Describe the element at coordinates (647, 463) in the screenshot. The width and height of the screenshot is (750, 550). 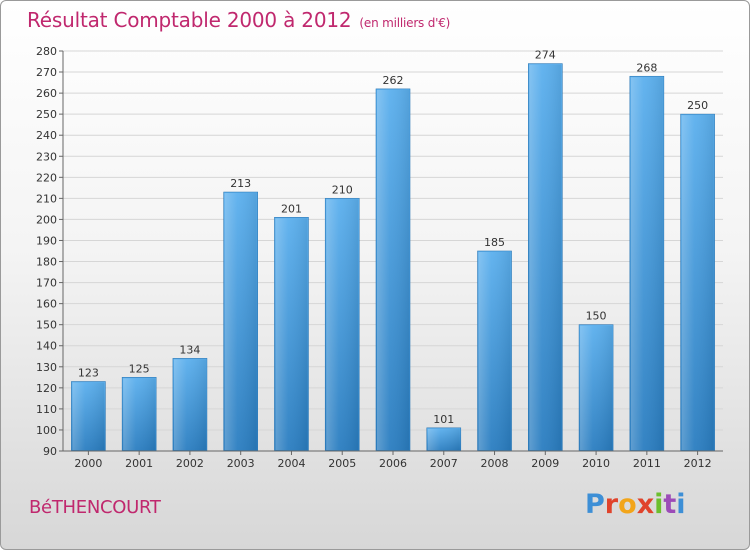
I see `x-tick-label: 2011` at that location.